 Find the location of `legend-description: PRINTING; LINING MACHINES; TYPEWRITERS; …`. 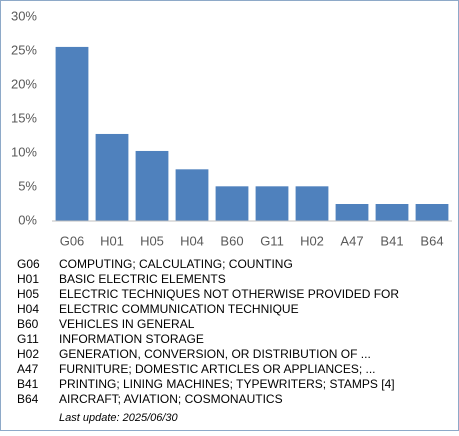

legend-description: PRINTING; LINING MACHINES; TYPEWRITERS; … is located at coordinates (227, 384).